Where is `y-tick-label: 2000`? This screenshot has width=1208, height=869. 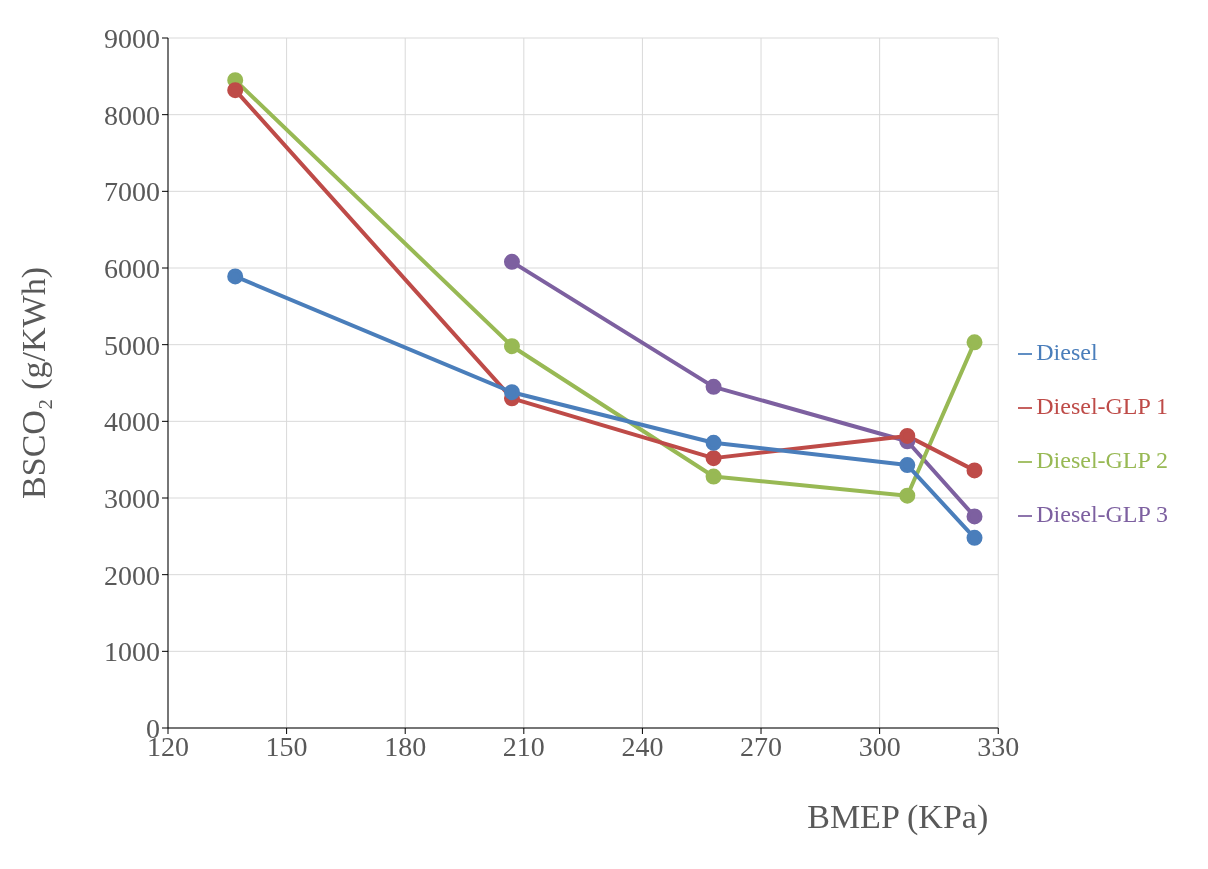 y-tick-label: 2000 is located at coordinates (132, 575).